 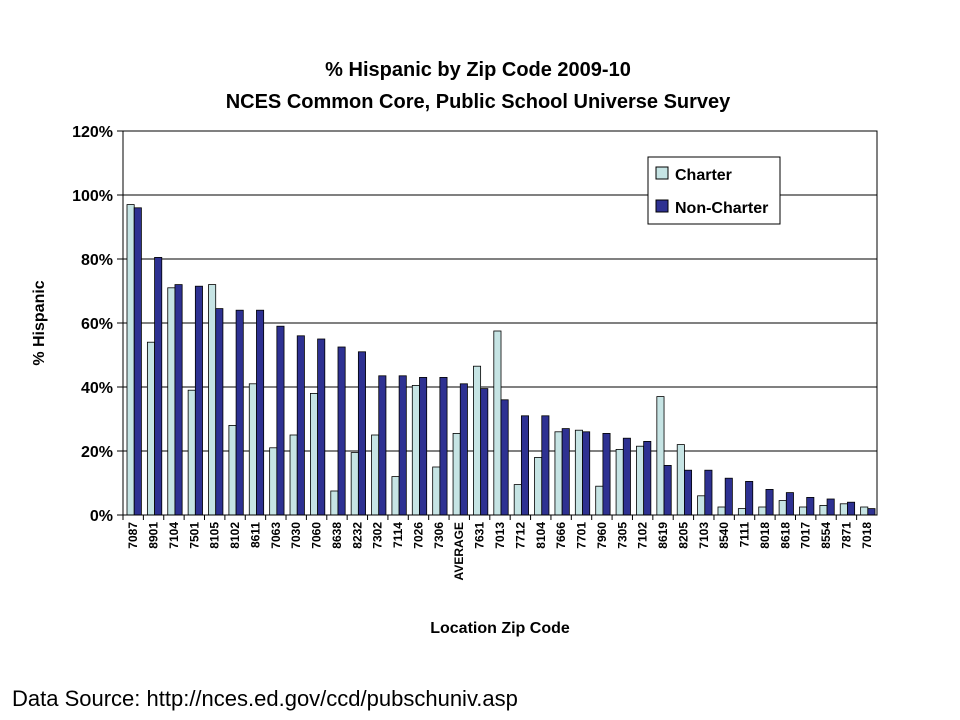 I want to click on x-tick-label: 8104, so click(x=541, y=535).